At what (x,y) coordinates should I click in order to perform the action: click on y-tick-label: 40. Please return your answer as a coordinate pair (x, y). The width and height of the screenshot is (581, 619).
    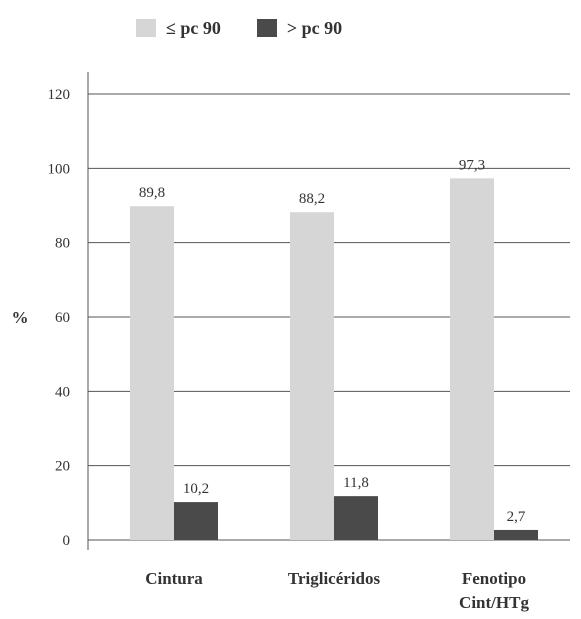
    Looking at the image, I should click on (62, 392).